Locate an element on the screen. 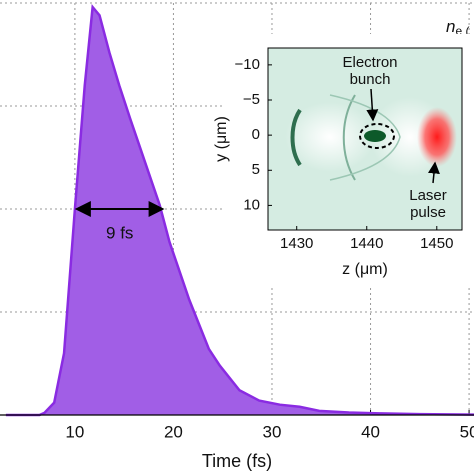 The image size is (474, 474). inset-x-label: z (μm) is located at coordinates (365, 269).